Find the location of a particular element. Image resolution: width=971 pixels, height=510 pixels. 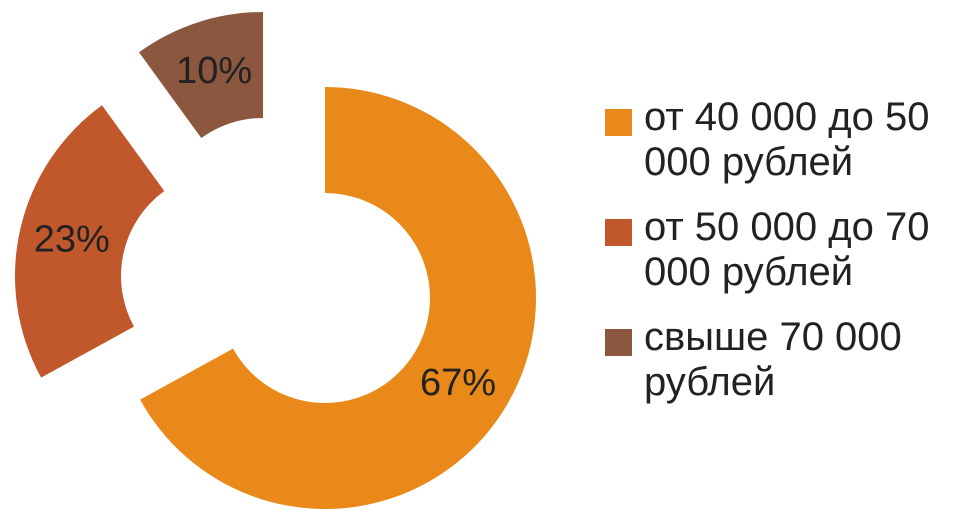

legend-label: от 50 000 до 70 000 рублей is located at coordinates (787, 249).